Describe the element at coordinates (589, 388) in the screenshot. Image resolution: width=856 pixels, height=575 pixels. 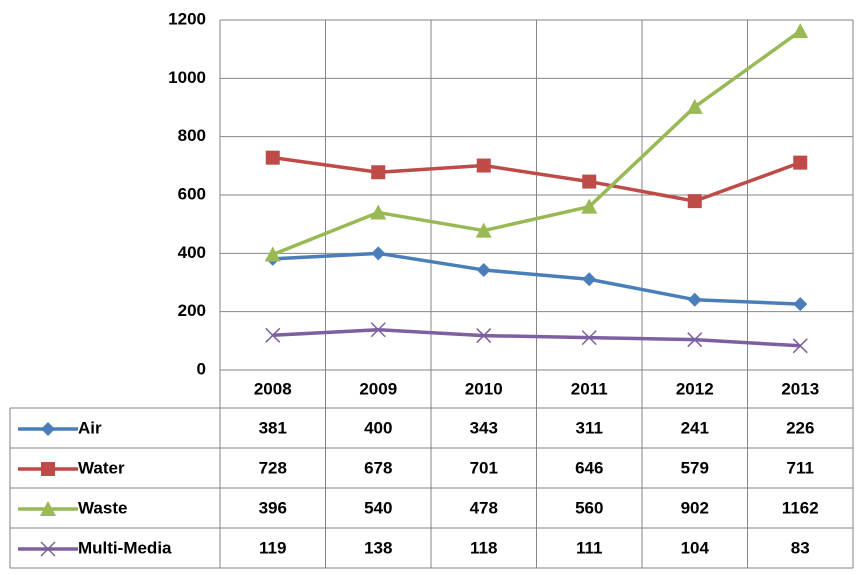
I see `x-tick-label: 2011` at that location.